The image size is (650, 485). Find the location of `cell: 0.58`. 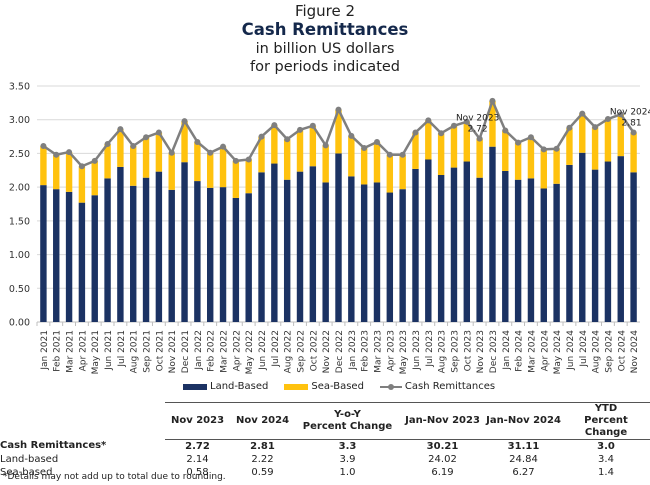

cell: 0.58 is located at coordinates (197, 472).